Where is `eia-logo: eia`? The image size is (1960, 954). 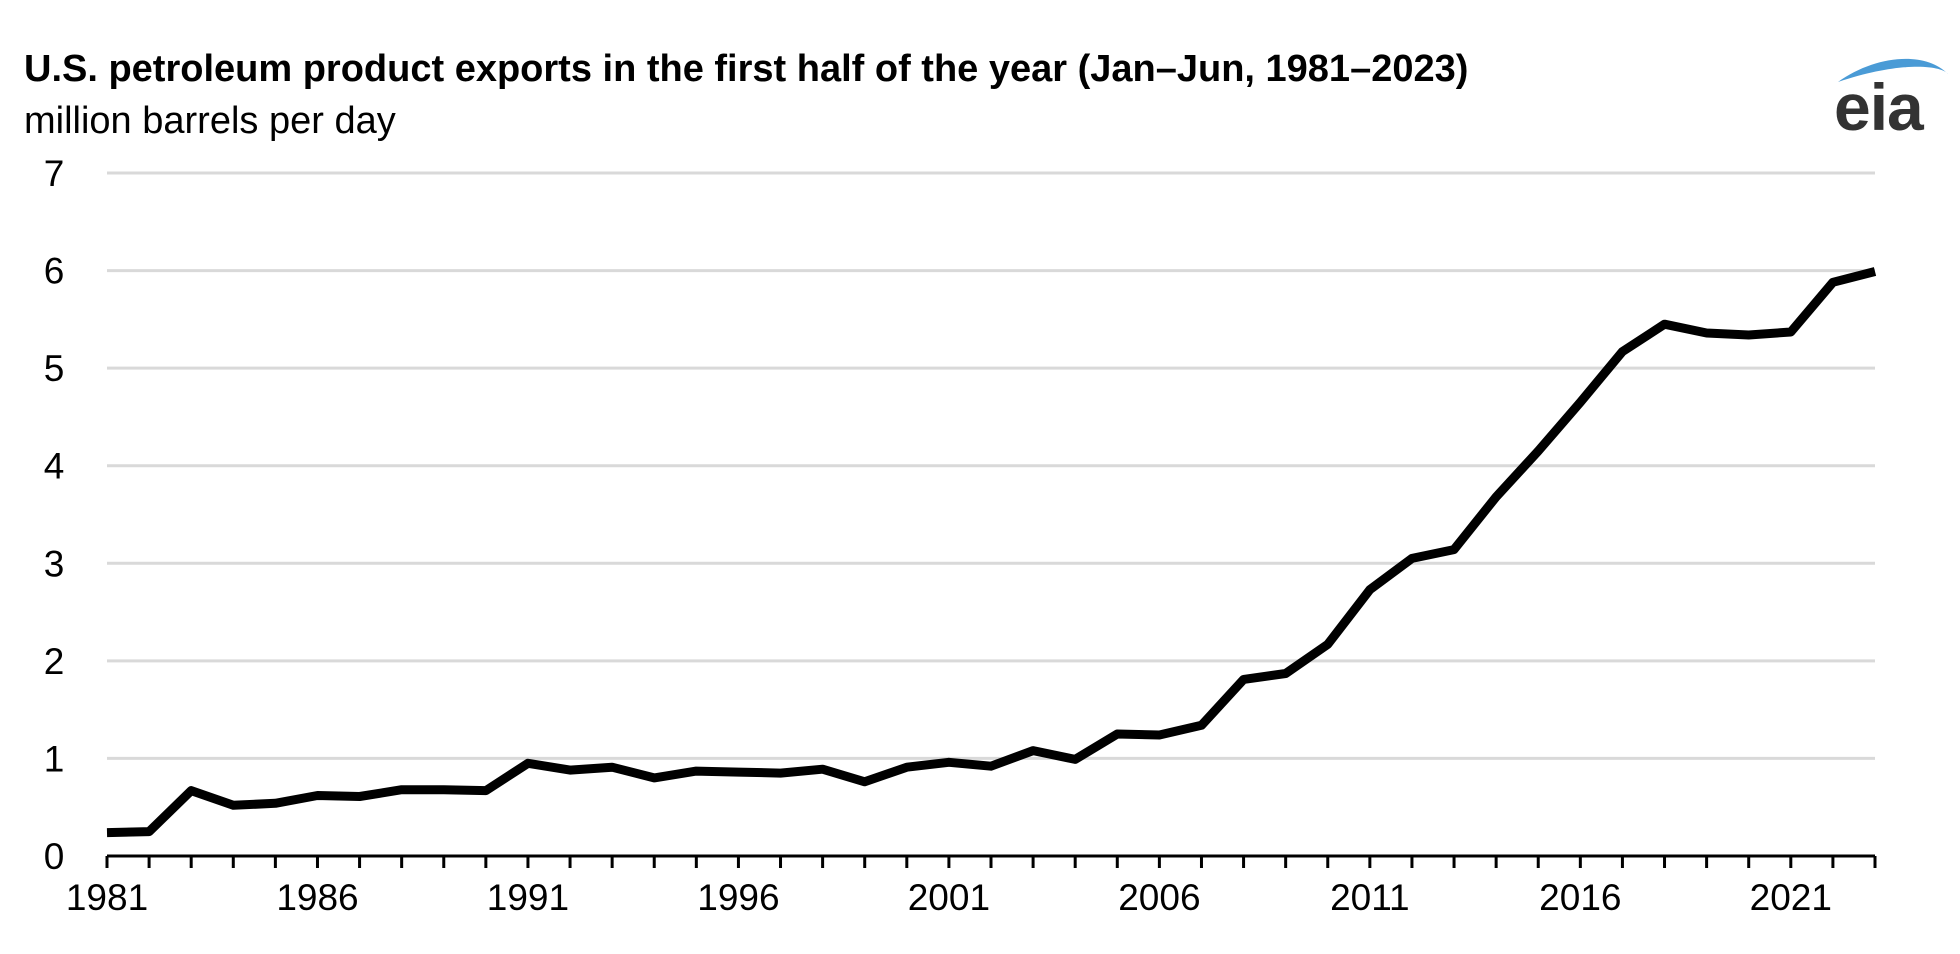 eia-logo: eia is located at coordinates (1892, 97).